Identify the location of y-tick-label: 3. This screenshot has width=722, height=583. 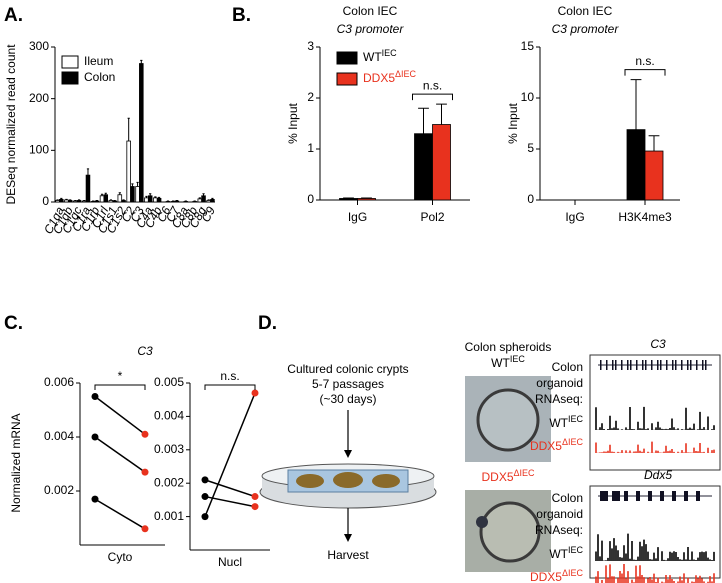
(310, 46).